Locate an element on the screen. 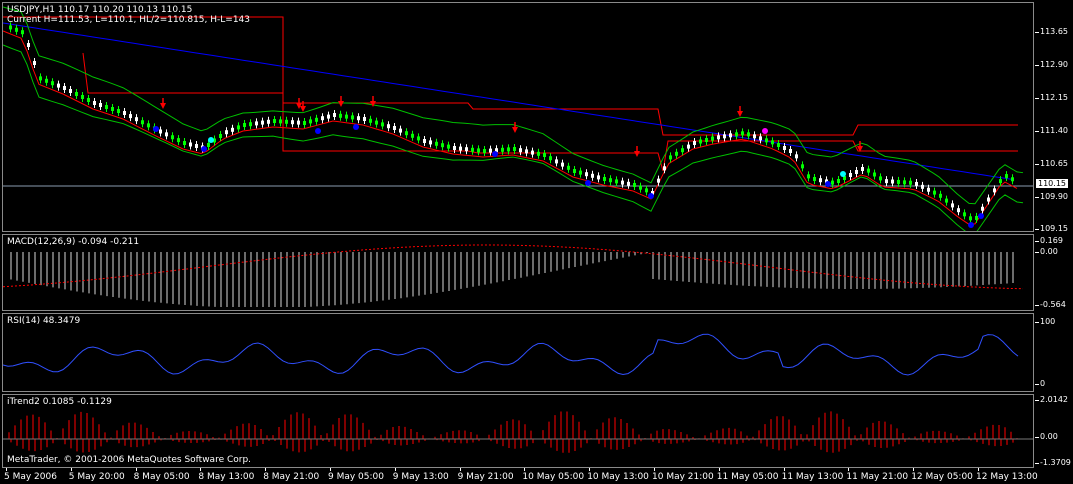 This screenshot has height=484, width=1073. time-axis-label: 8 May 21:00 is located at coordinates (291, 477).